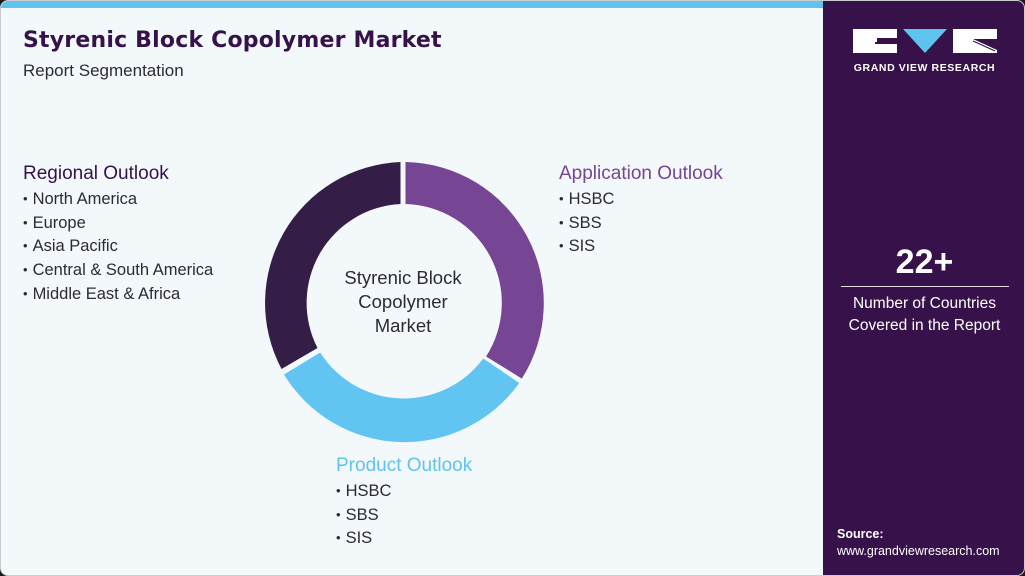  I want to click on list-item: Asia Pacific, so click(118, 247).